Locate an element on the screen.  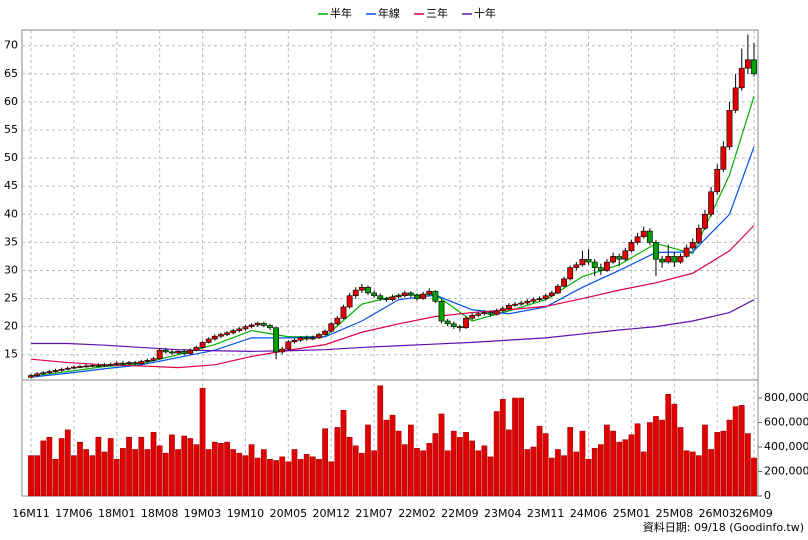
legend-label: 三年 is located at coordinates (437, 13).